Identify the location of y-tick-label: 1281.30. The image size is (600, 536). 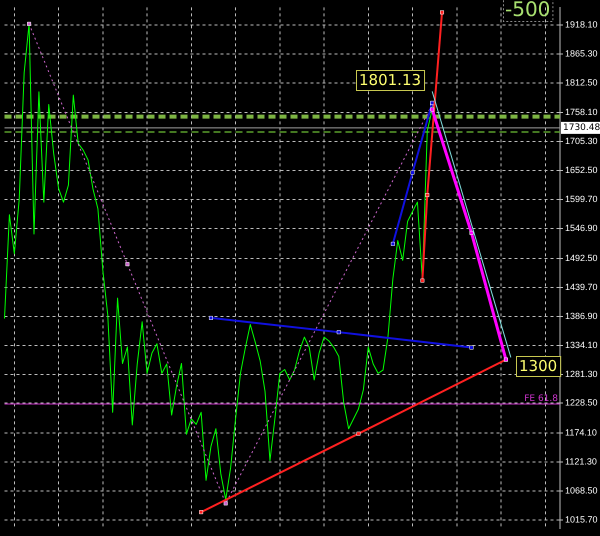
(581, 373).